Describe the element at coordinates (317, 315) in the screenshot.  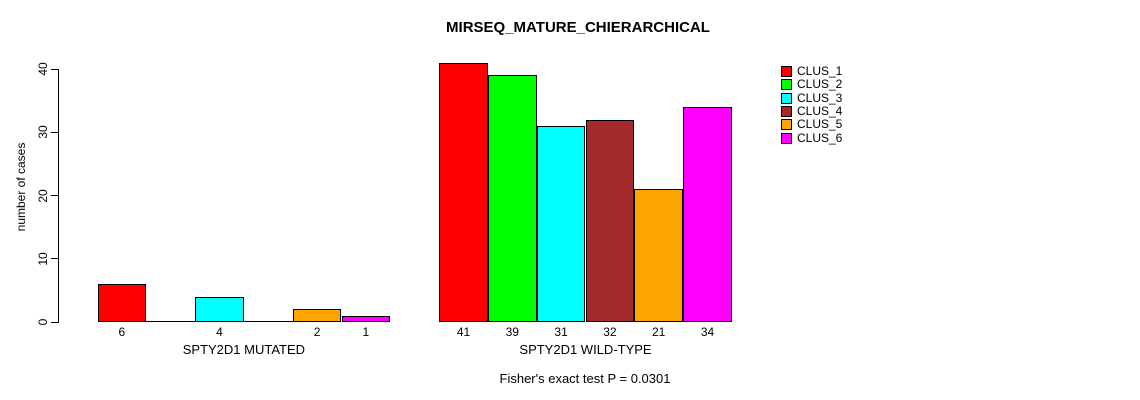
I see `bar-clus-5-group1` at that location.